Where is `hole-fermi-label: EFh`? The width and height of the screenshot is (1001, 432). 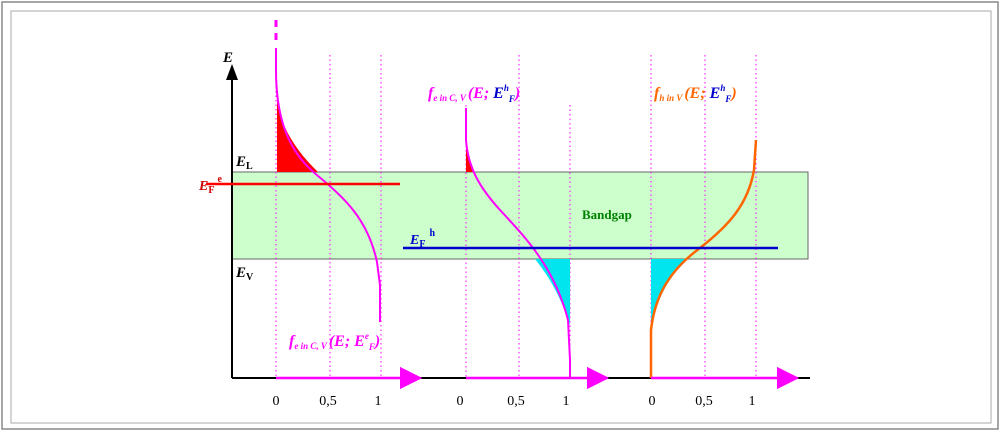
hole-fermi-label: EFh is located at coordinates (422, 239).